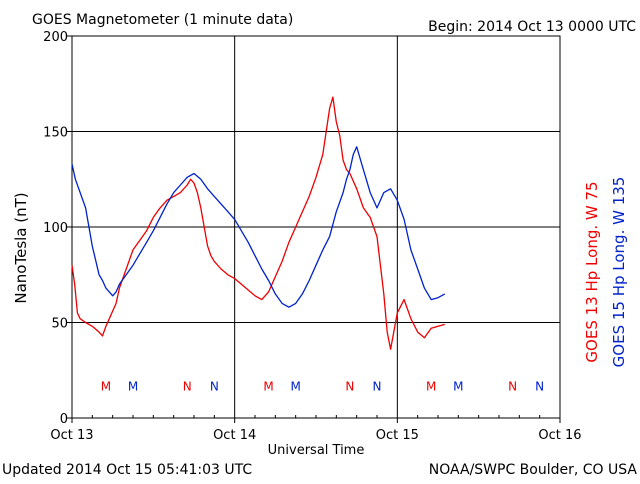  I want to click on y-tick-label: 0, so click(64, 419).